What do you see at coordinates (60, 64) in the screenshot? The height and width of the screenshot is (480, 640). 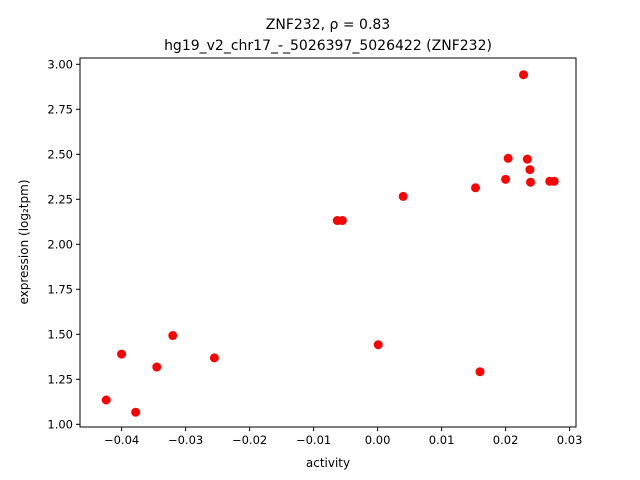 I see `y-tick-label-9: 3.00` at bounding box center [60, 64].